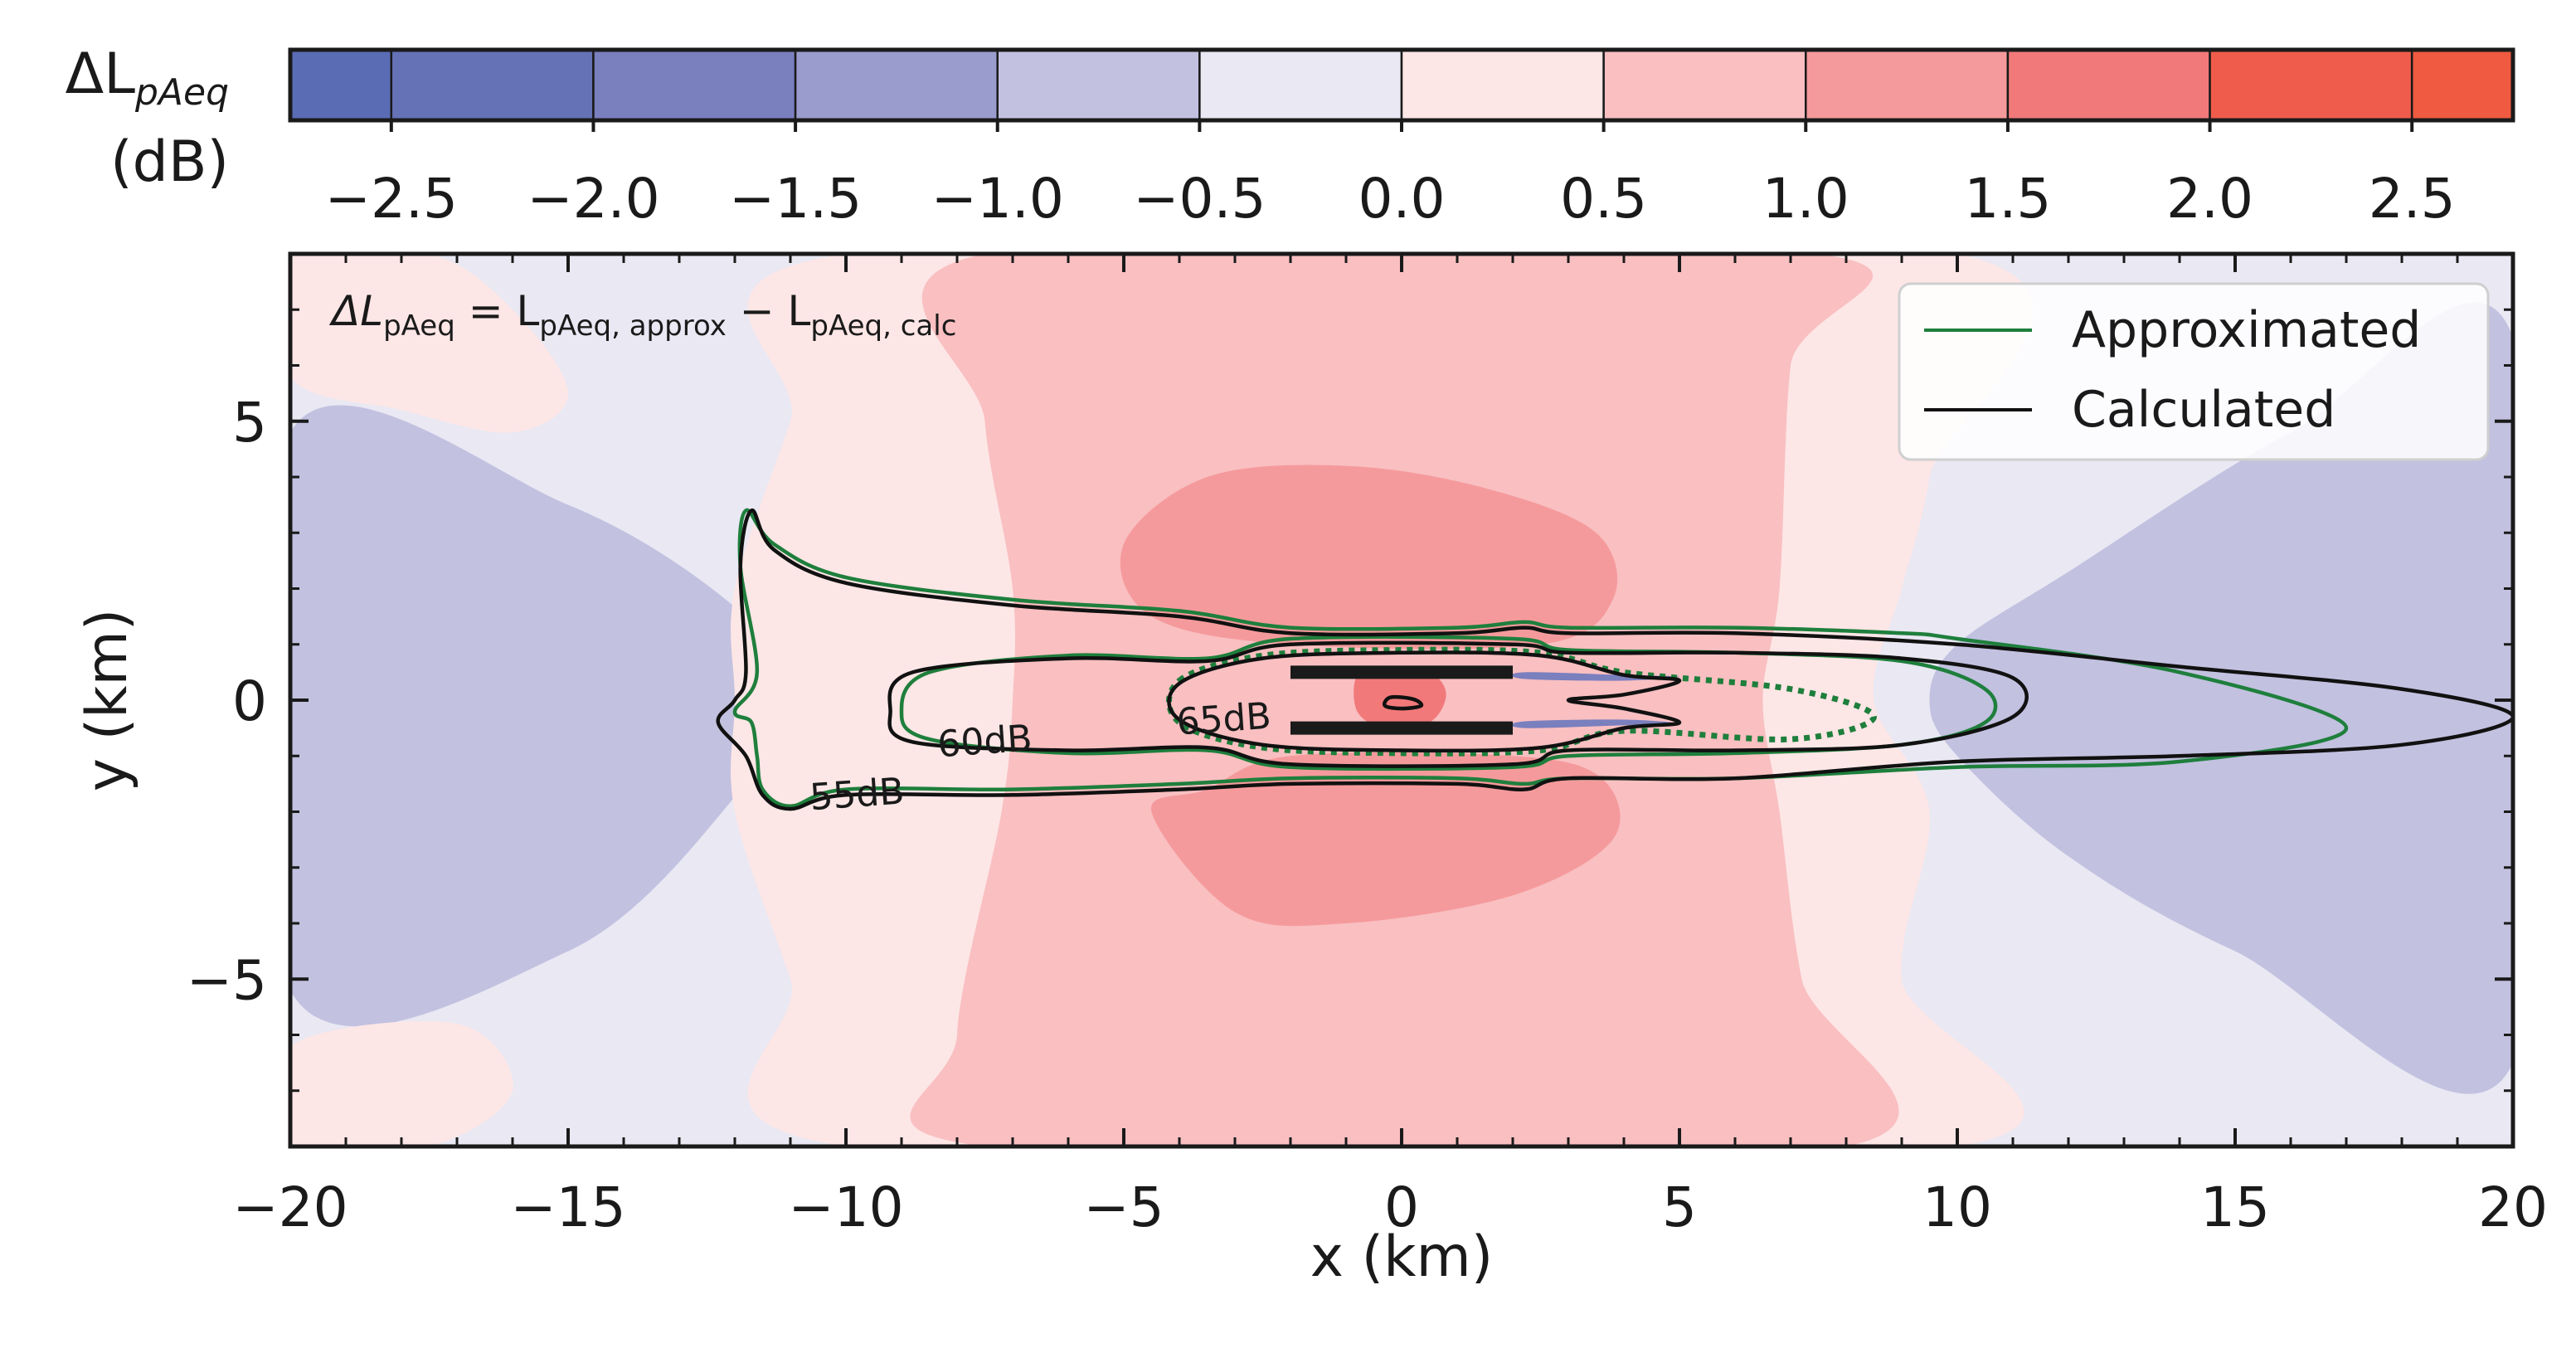 The width and height of the screenshot is (2576, 1358). I want to click on colorbar-label-main: ΔL, so click(101, 74).